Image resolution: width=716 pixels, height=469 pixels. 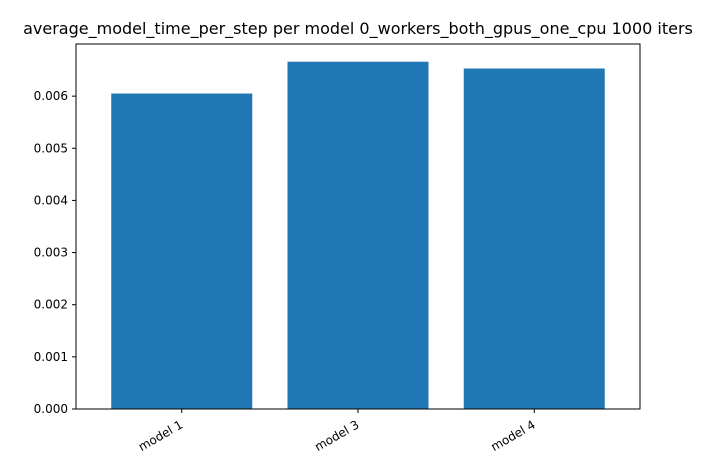 What do you see at coordinates (160, 435) in the screenshot?
I see `x-tick-label: model 1` at bounding box center [160, 435].